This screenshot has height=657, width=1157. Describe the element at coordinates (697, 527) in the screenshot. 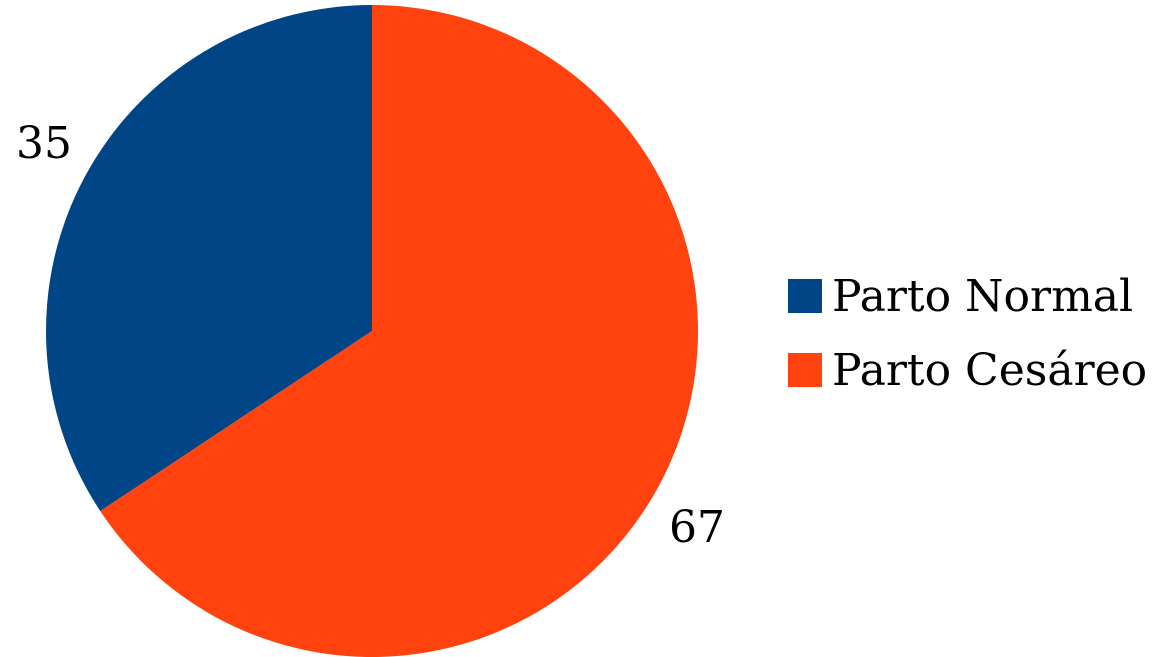

I see `data-label-parto-cesareo: 67` at that location.